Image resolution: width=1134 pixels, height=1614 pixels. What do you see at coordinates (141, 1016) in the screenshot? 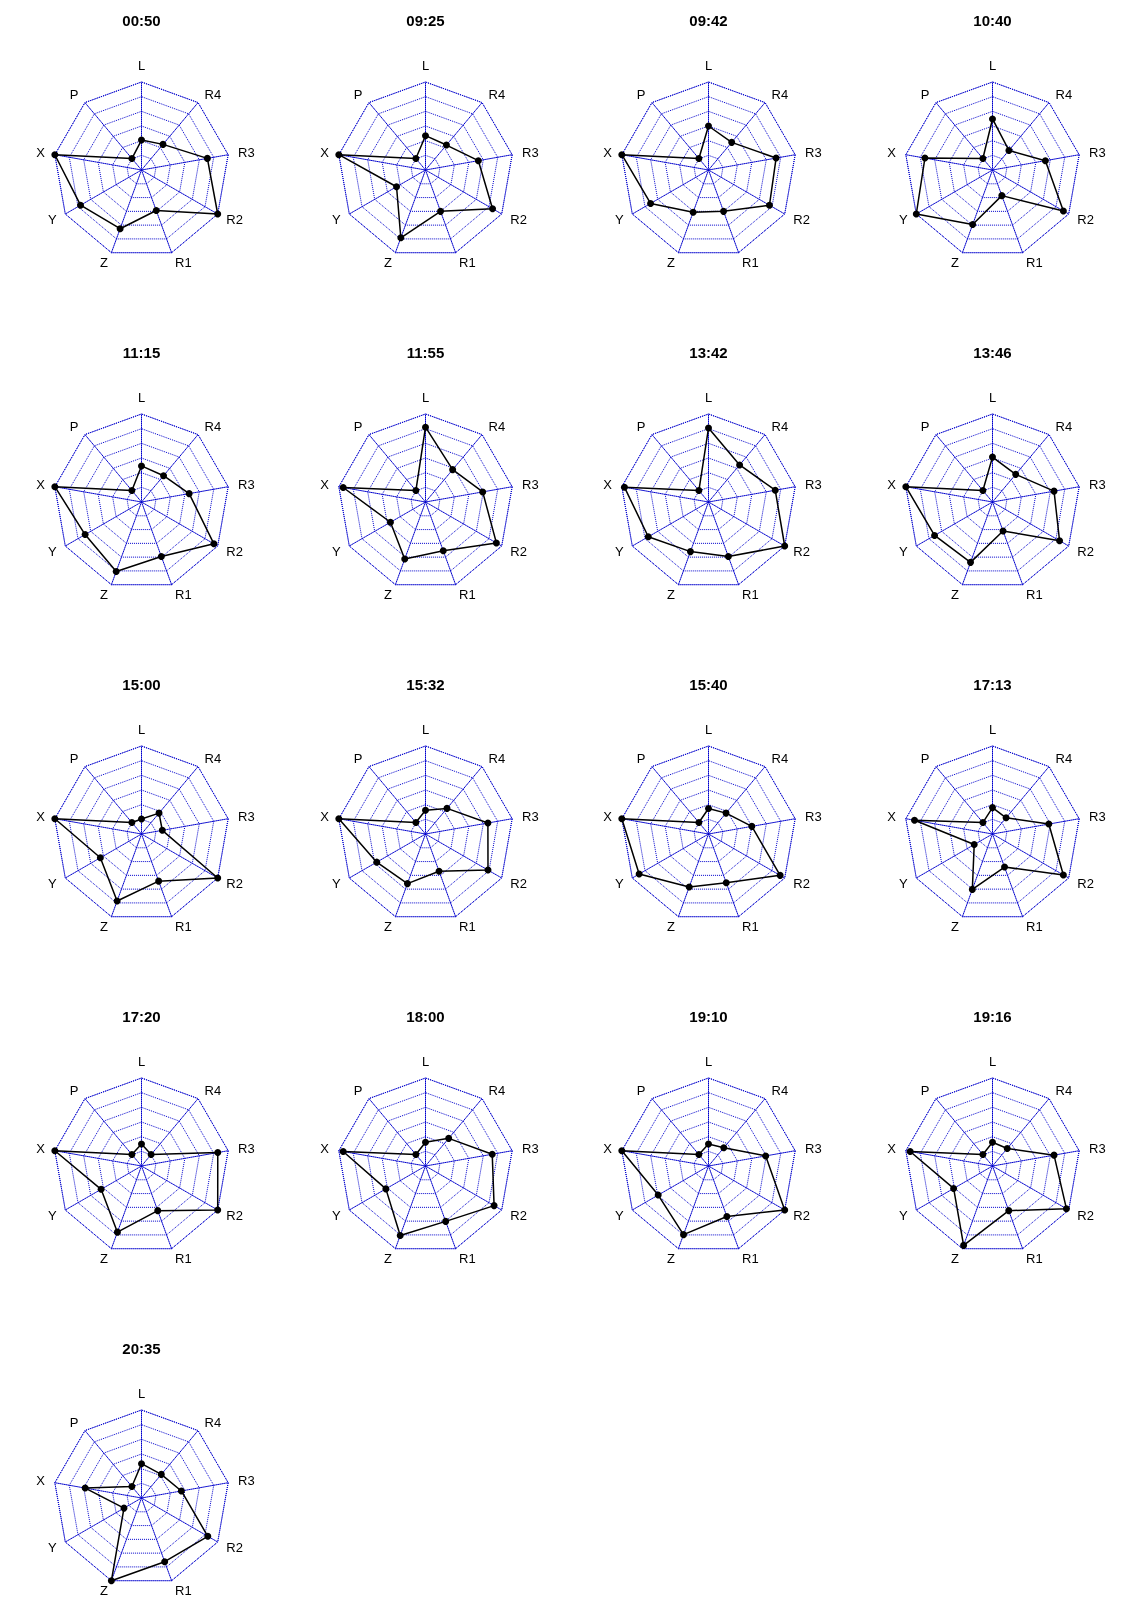
I see `chart-title: 17:20` at bounding box center [141, 1016].